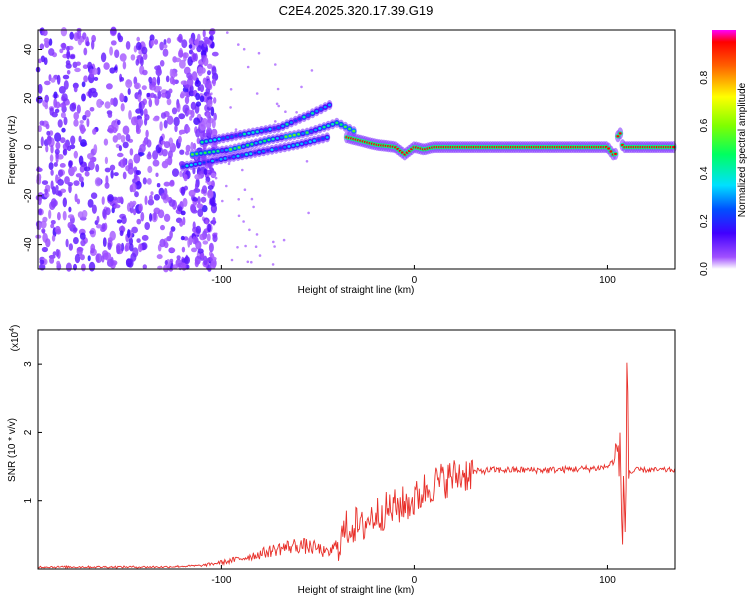  I want to click on spectrogram-x-label: Height of straight line (km), so click(356, 290).